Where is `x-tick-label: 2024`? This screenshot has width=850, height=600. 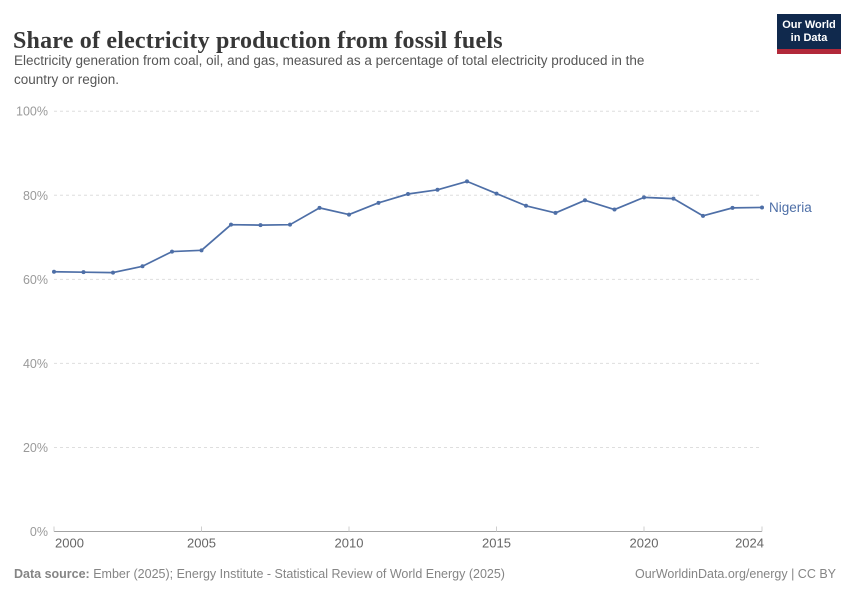 x-tick-label: 2024 is located at coordinates (749, 543).